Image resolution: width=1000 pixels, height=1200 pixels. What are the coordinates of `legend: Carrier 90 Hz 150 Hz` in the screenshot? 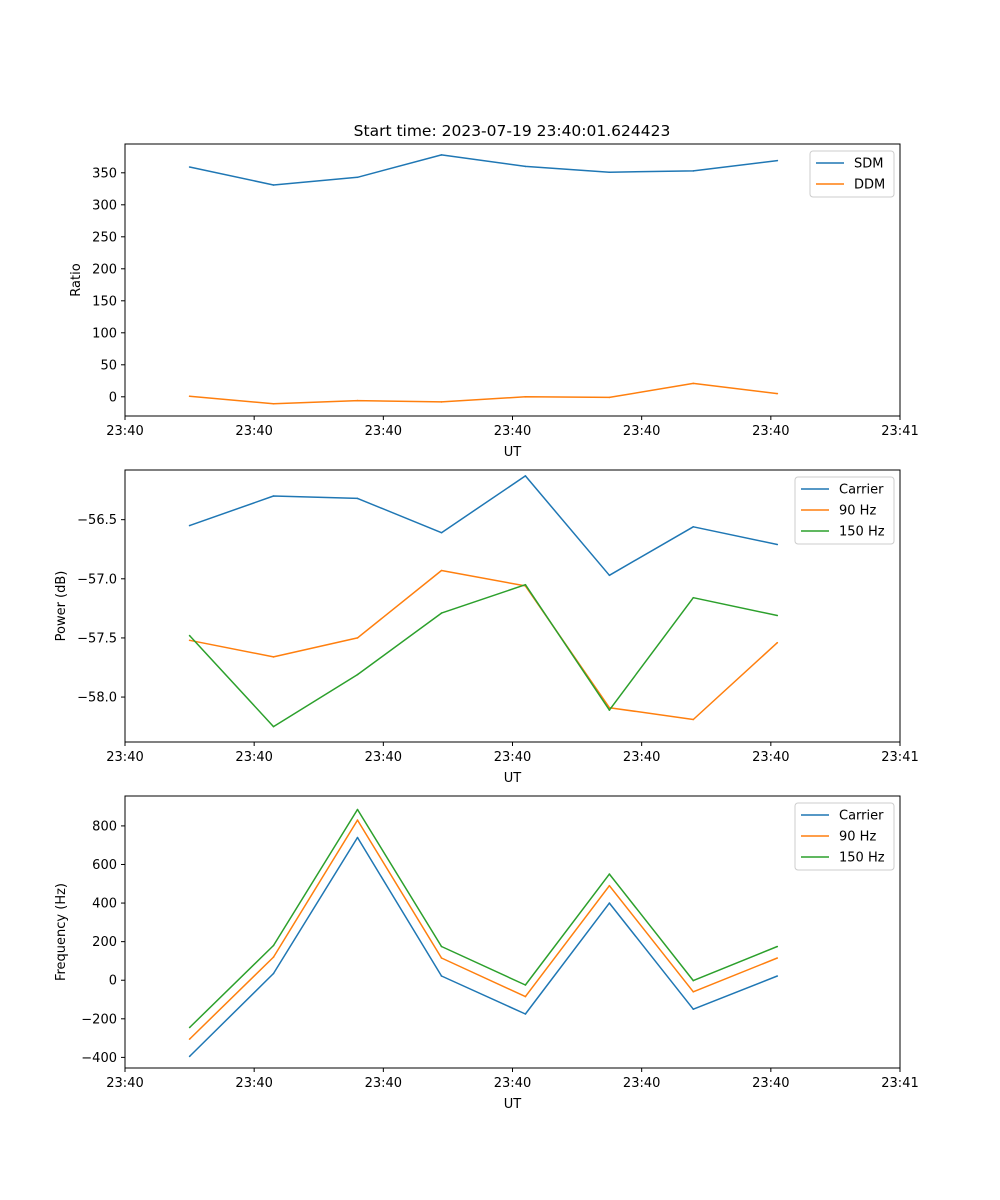 It's located at (844, 510).